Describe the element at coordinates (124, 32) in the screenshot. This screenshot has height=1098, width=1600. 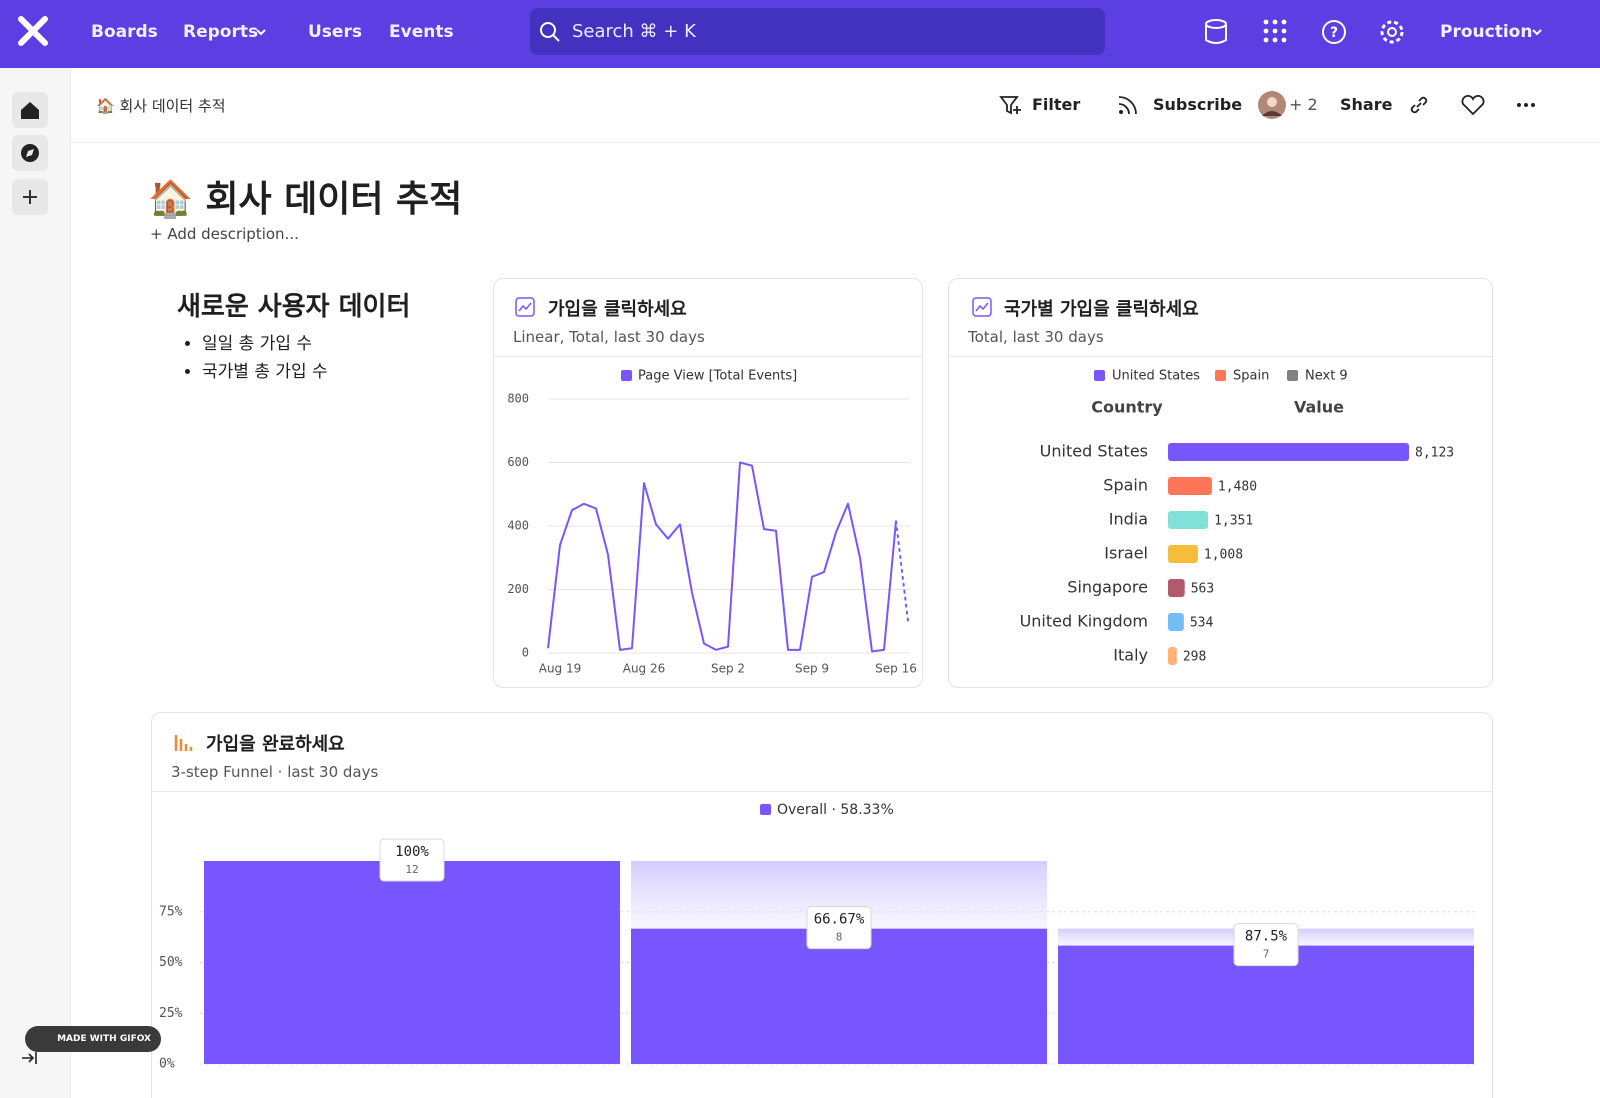
I see `nav-boards: Boards` at that location.